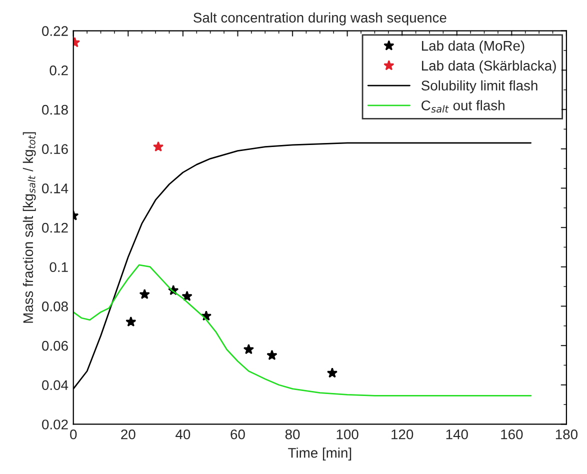 Image resolution: width=587 pixels, height=474 pixels. What do you see at coordinates (55, 227) in the screenshot?
I see `y-tick-label: 0.12` at bounding box center [55, 227].